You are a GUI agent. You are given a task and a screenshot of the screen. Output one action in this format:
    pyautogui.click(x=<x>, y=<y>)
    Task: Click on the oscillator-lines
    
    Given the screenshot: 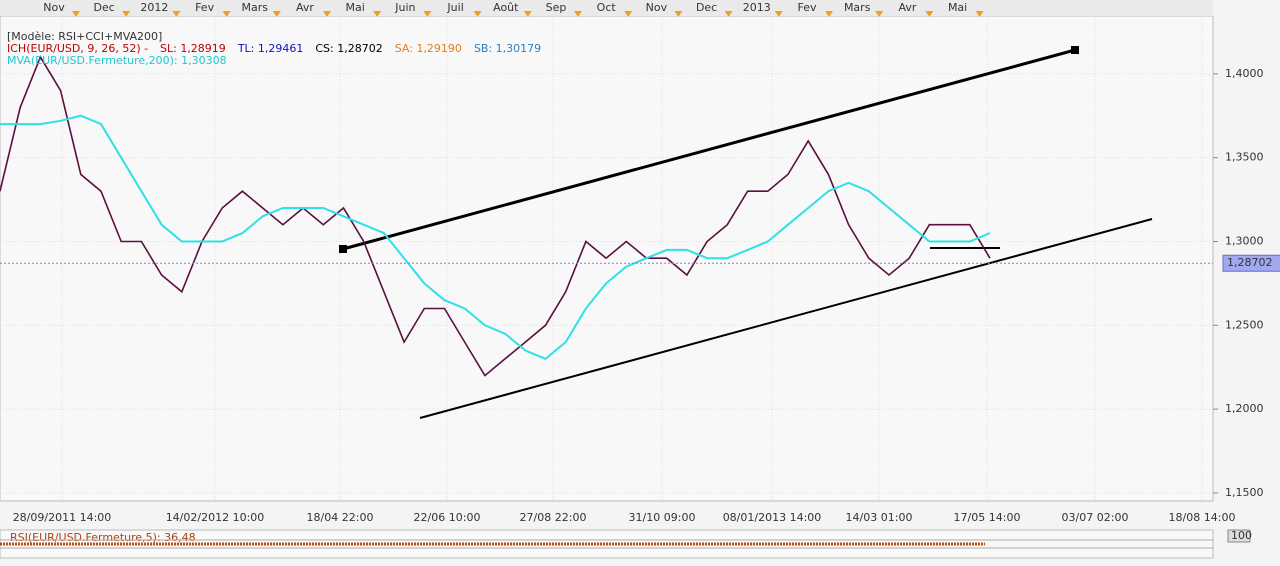 What is the action you would take?
    pyautogui.click(x=606, y=544)
    